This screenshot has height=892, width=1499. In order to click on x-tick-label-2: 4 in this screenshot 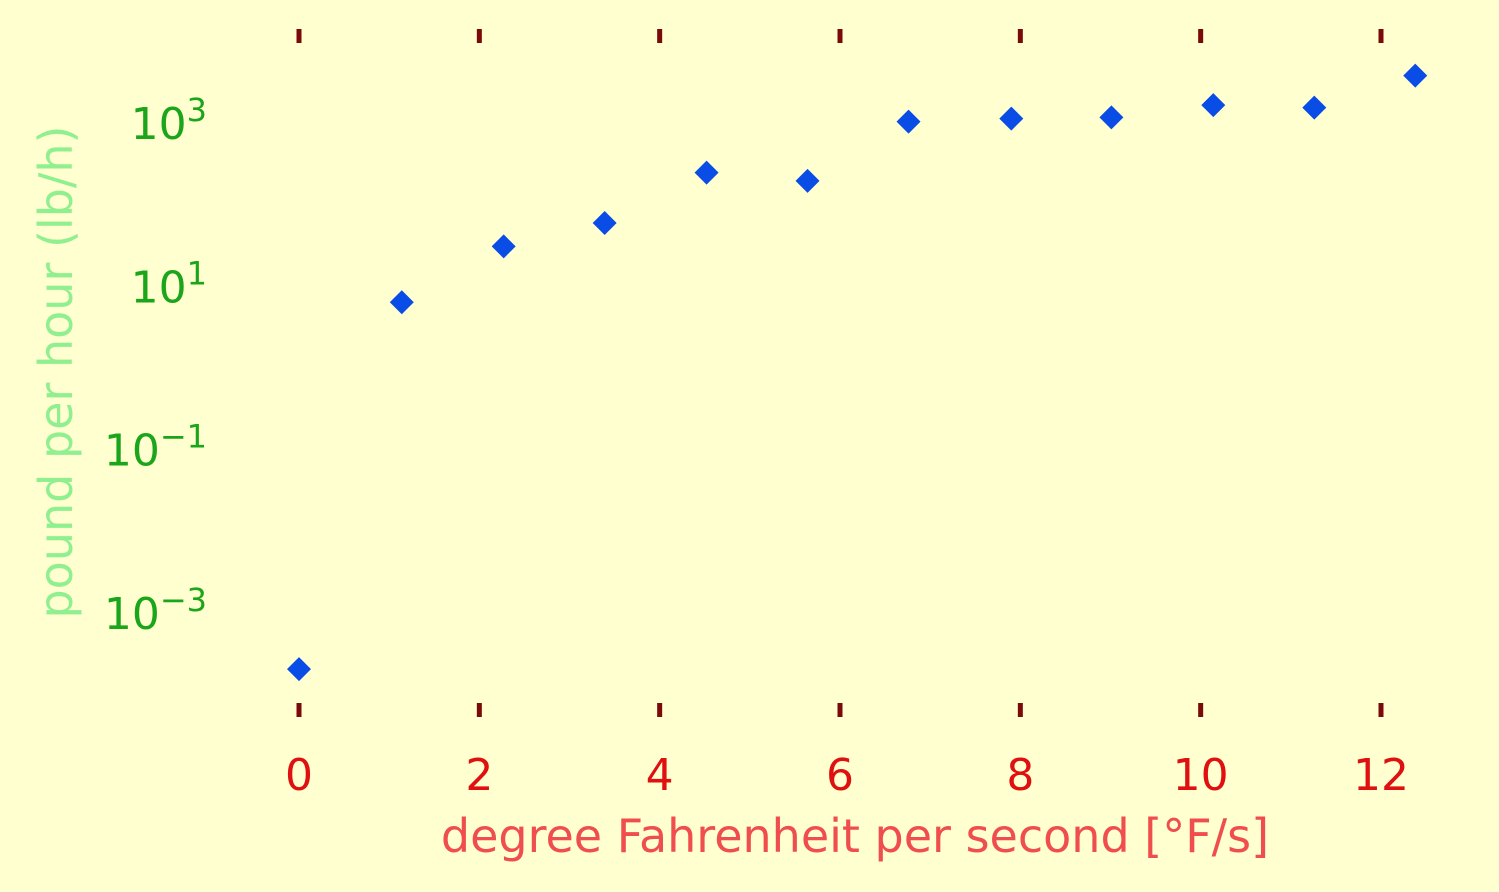, I will do `click(660, 775)`.